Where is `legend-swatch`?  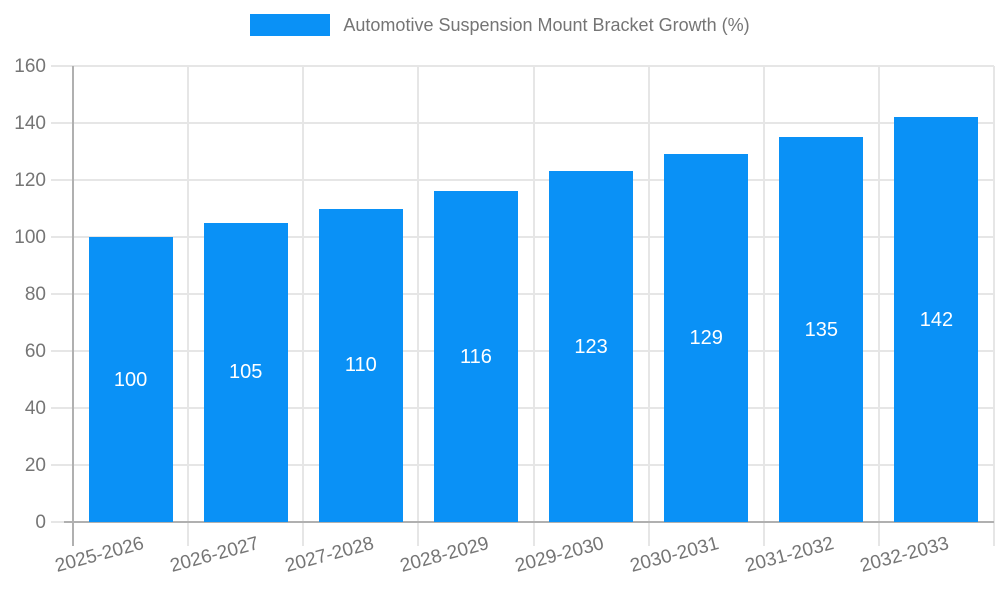
legend-swatch is located at coordinates (290, 25).